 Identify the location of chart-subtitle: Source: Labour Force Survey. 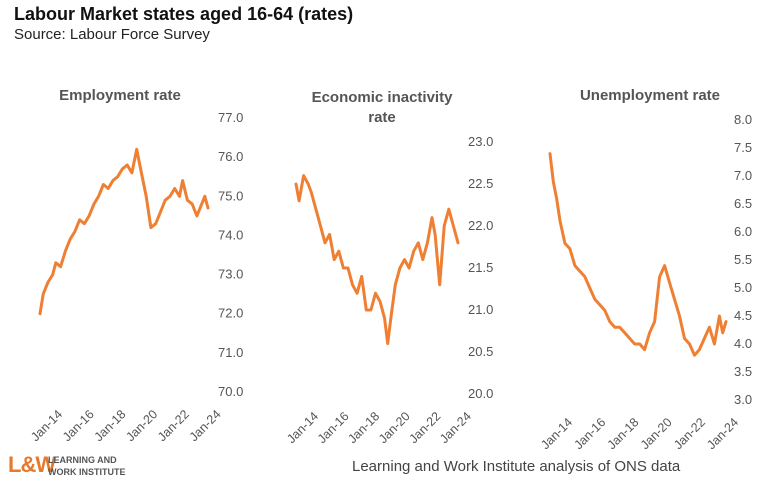
(112, 34).